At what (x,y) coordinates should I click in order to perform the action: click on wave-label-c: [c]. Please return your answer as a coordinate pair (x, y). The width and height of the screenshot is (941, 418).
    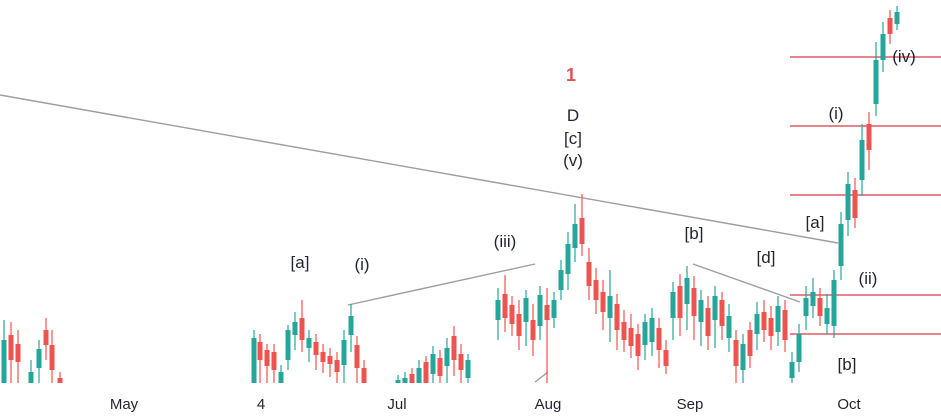
    Looking at the image, I should click on (573, 138).